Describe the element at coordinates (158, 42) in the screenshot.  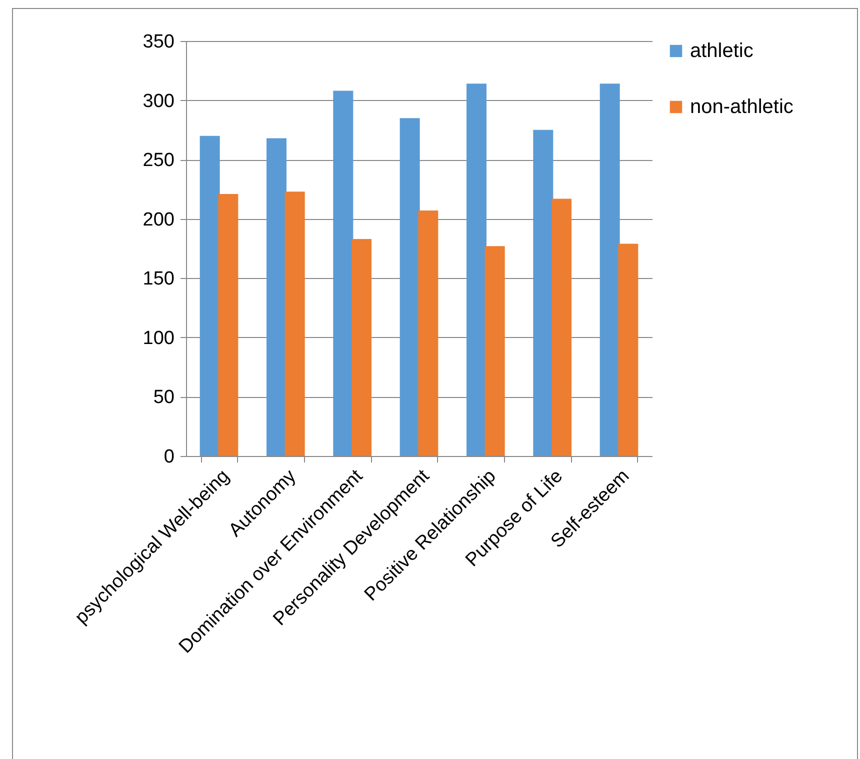
I see `y-tick-label: 350` at that location.